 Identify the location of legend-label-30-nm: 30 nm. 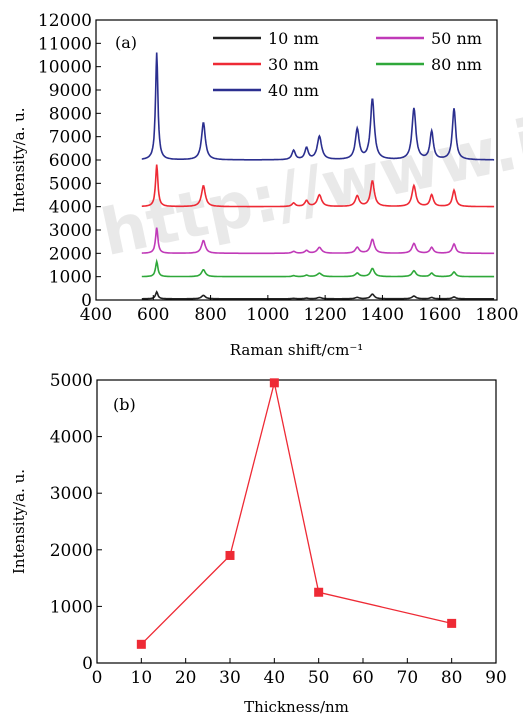
(293, 64).